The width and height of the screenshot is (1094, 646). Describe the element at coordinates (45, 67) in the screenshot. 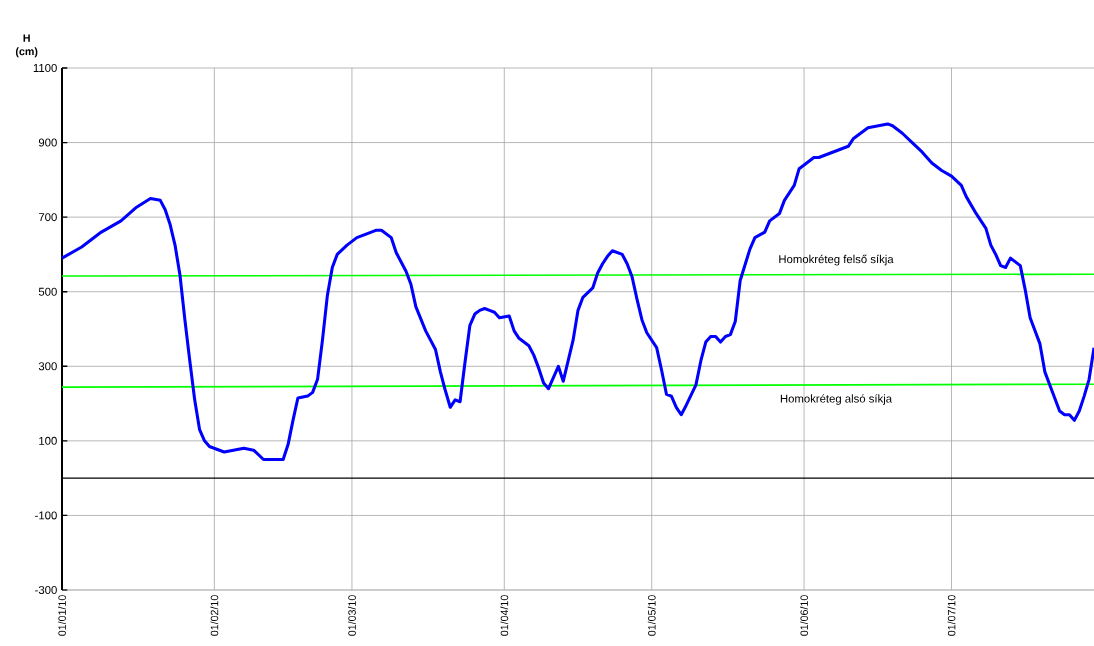

I see `y-tick-label: 1100` at that location.